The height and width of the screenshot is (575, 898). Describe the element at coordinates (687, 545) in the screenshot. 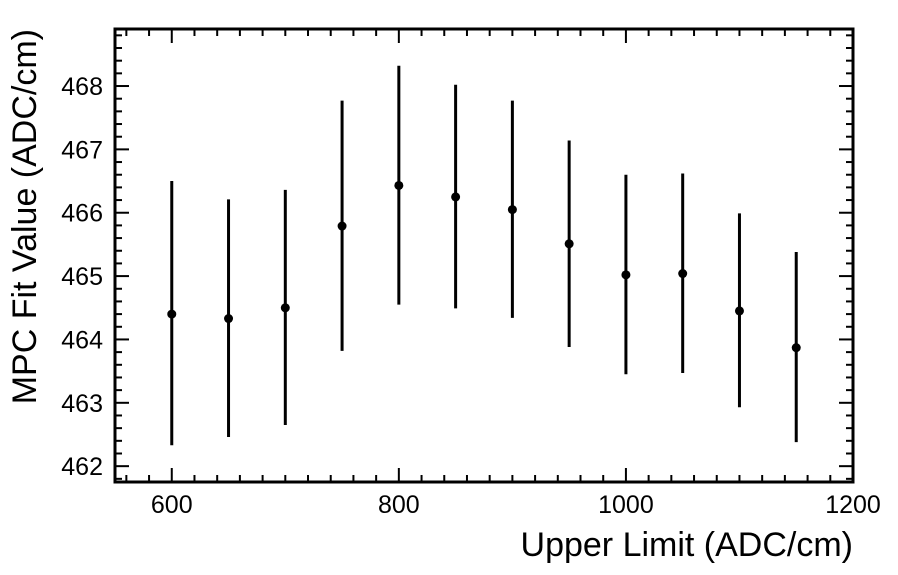

I see `x-axis-title: Upper Limit (ADC/cm)` at that location.